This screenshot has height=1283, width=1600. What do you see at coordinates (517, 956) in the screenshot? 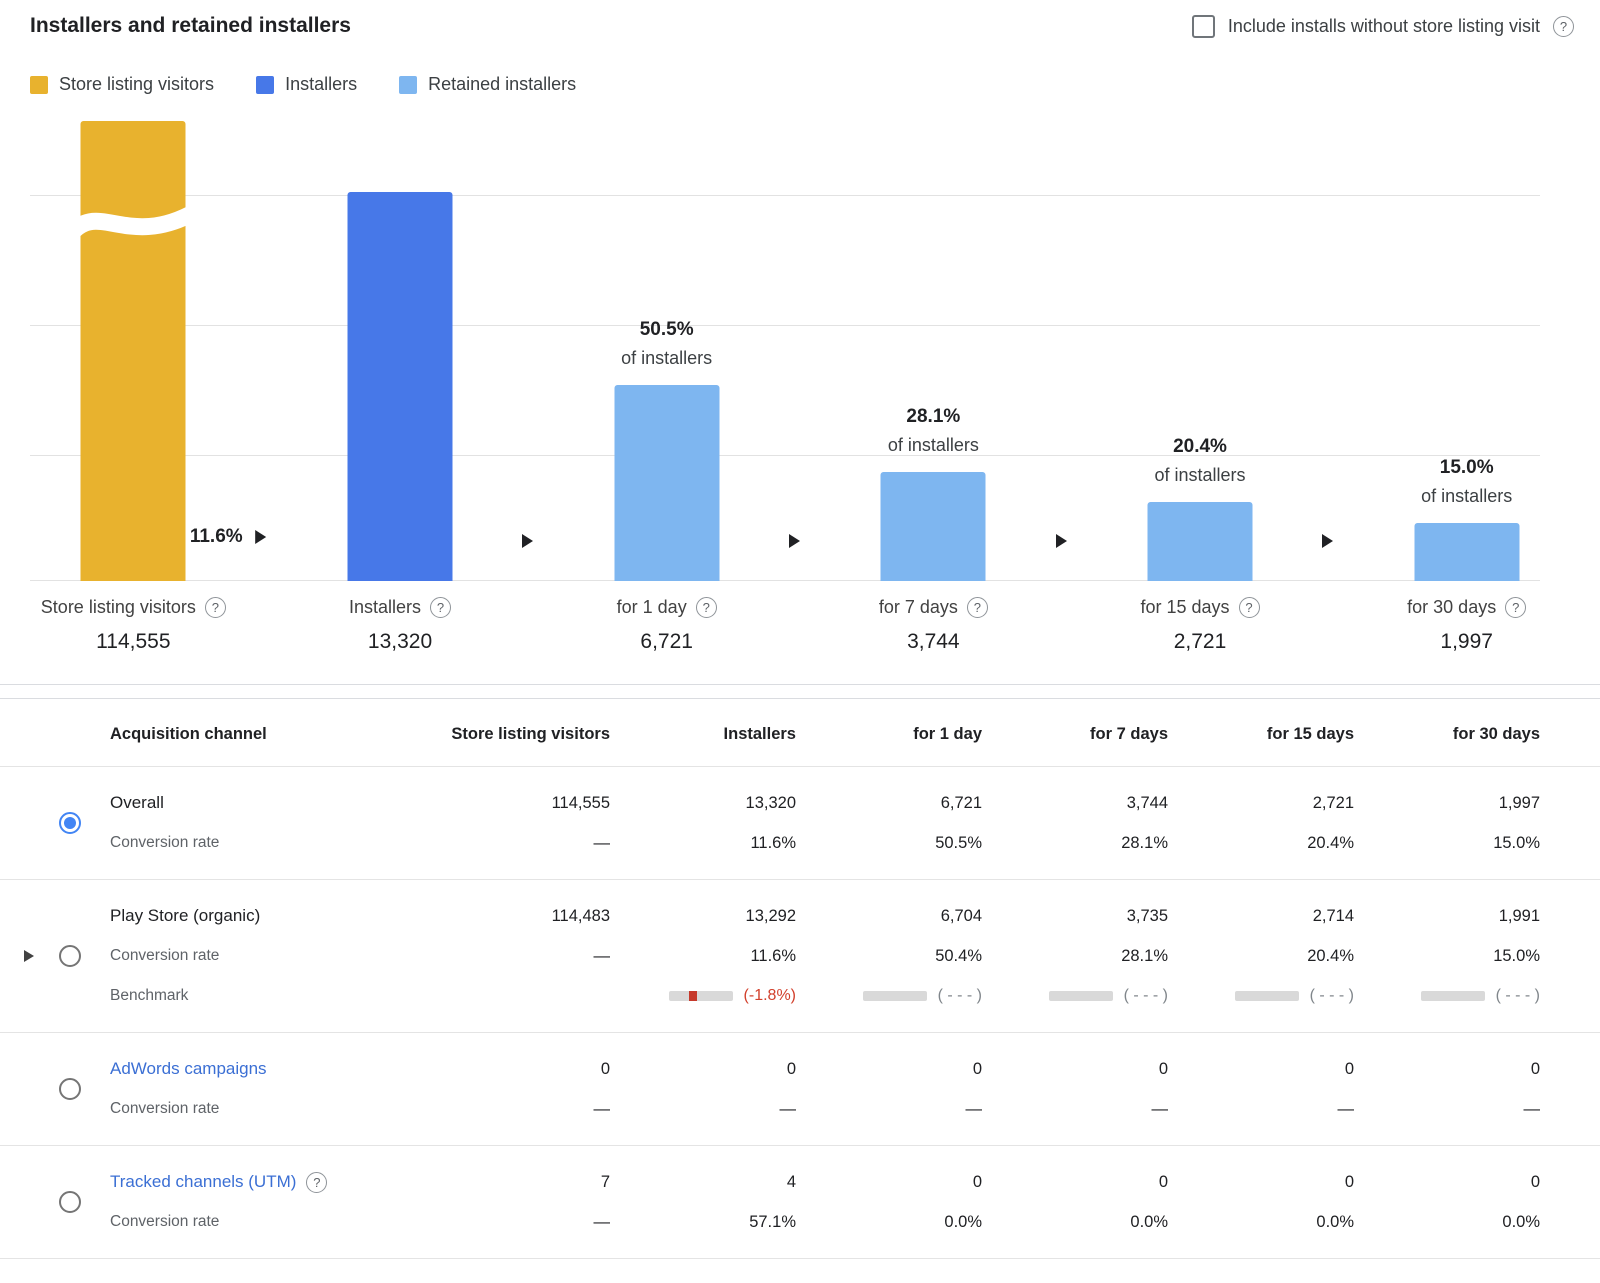
I see `metric-cell: 114,483 —` at bounding box center [517, 956].